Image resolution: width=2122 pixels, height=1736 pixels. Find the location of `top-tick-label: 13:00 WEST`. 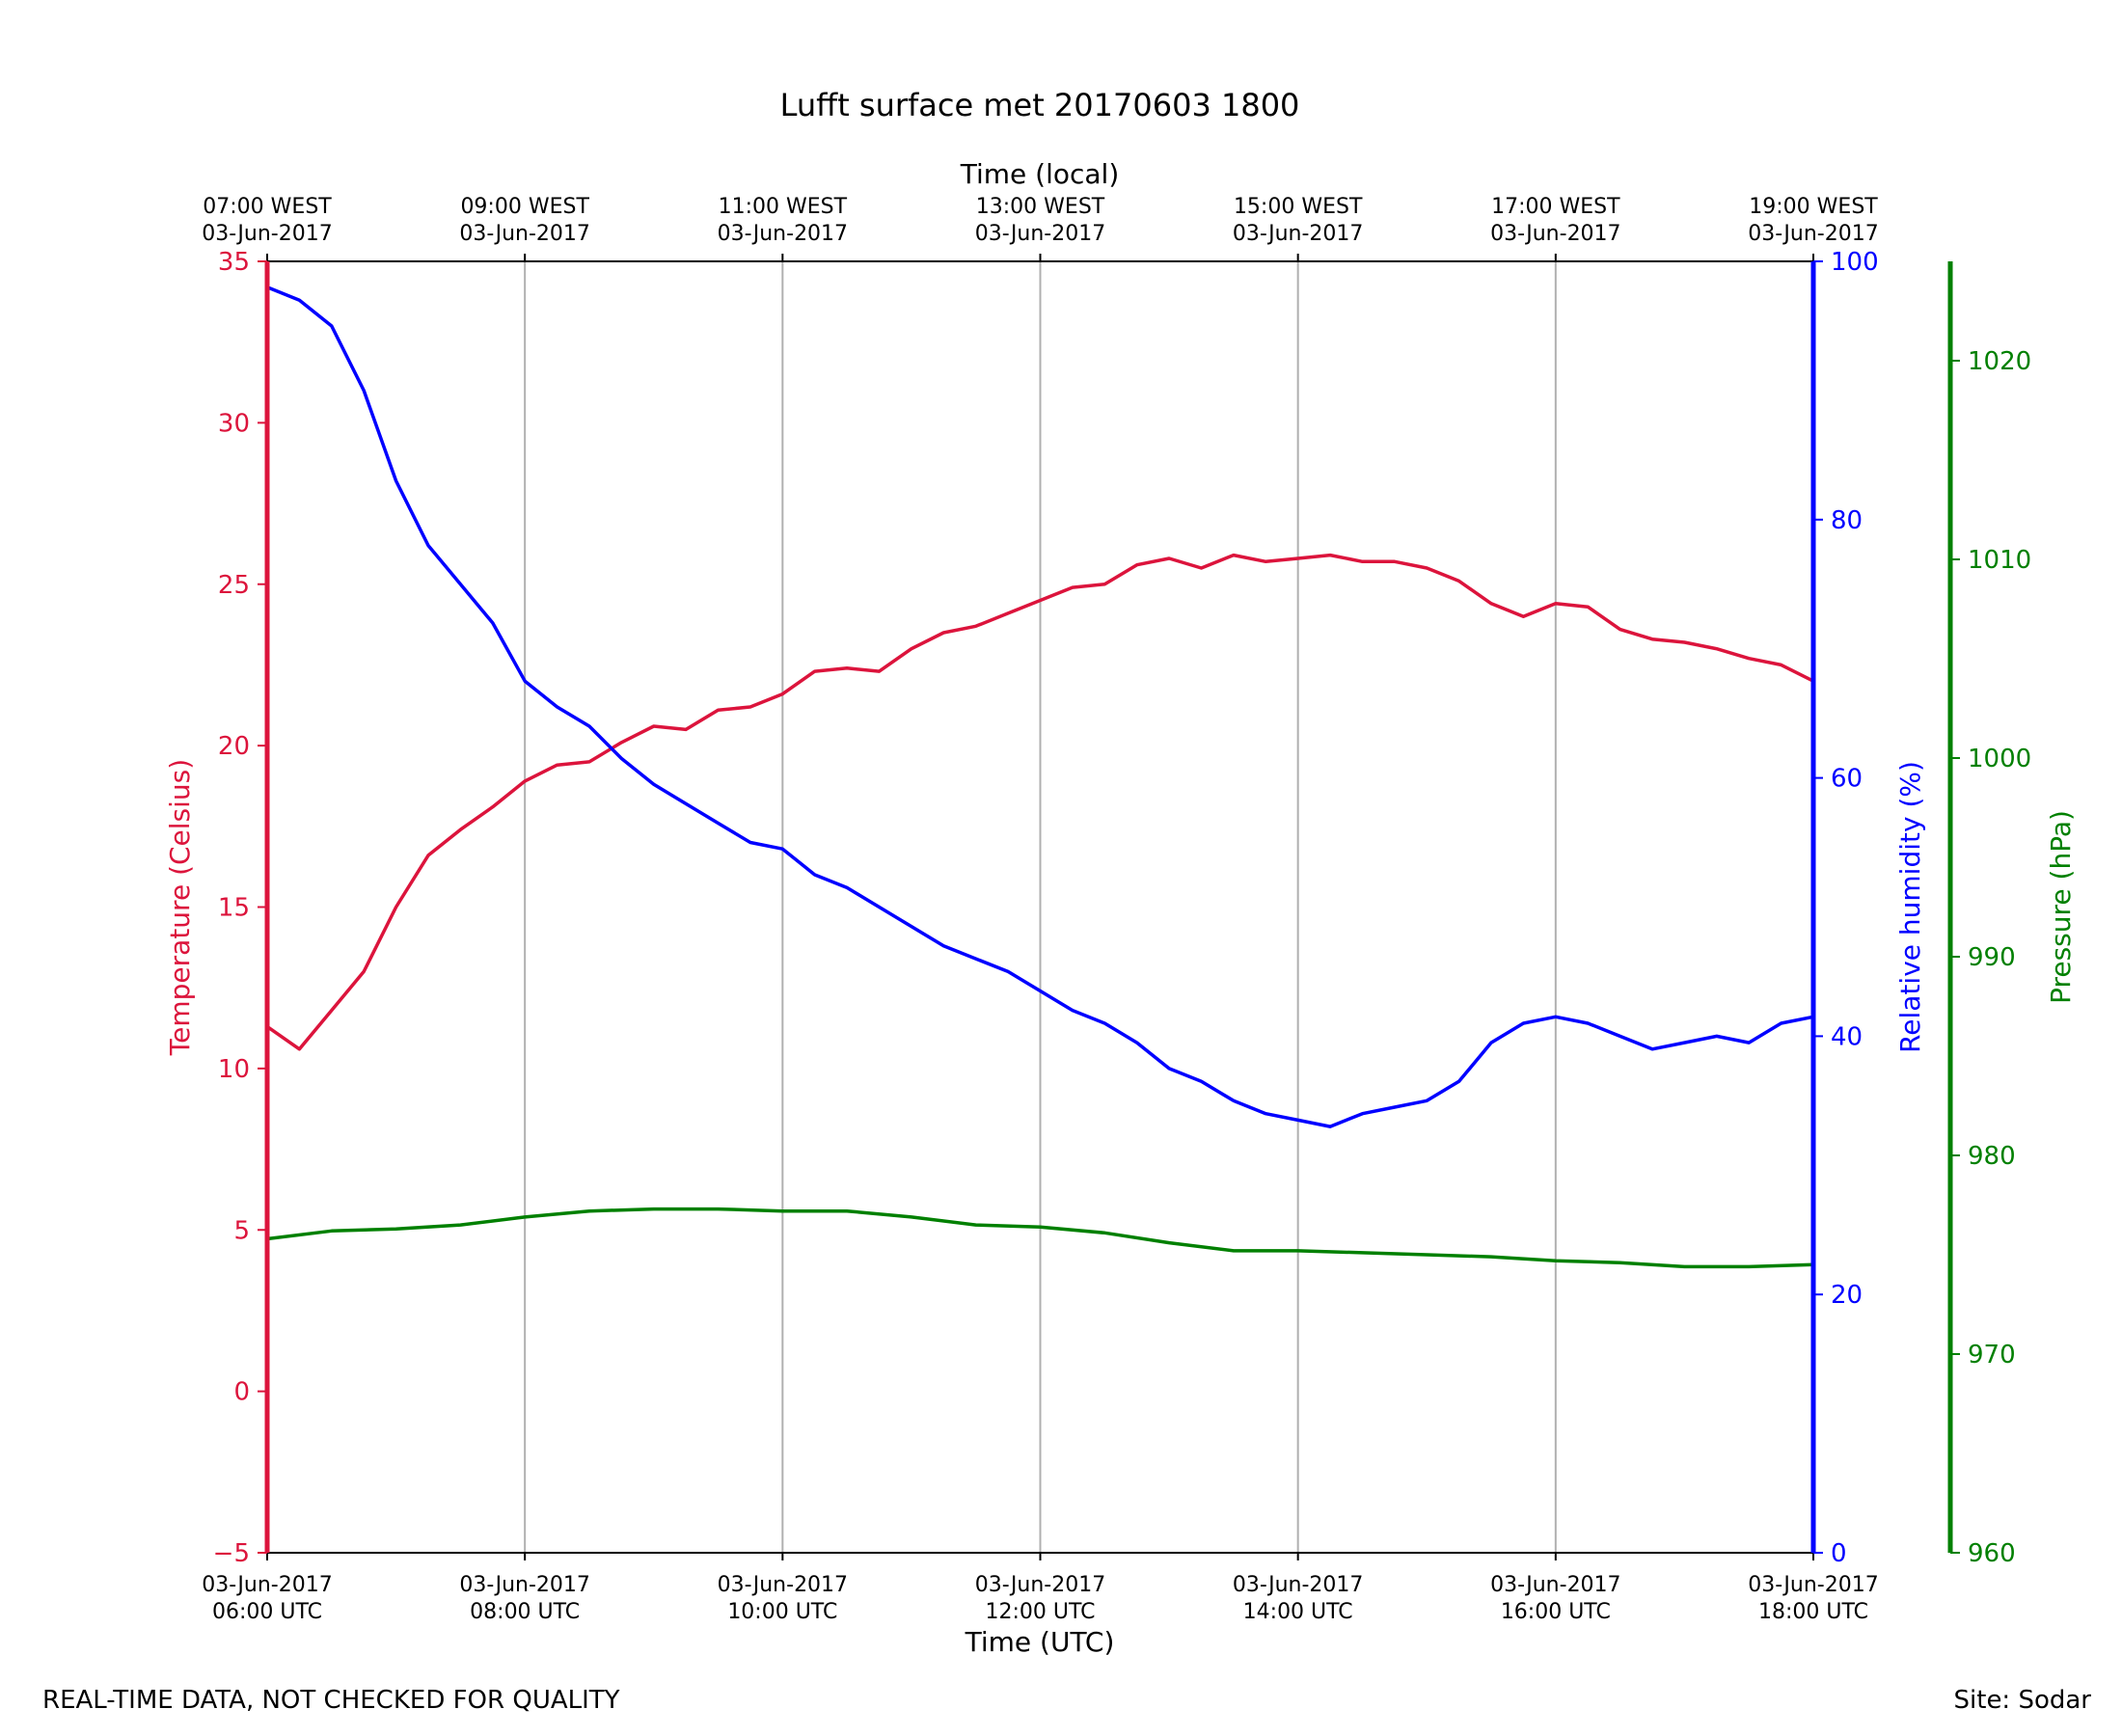

top-tick-label: 13:00 WEST is located at coordinates (1040, 207).